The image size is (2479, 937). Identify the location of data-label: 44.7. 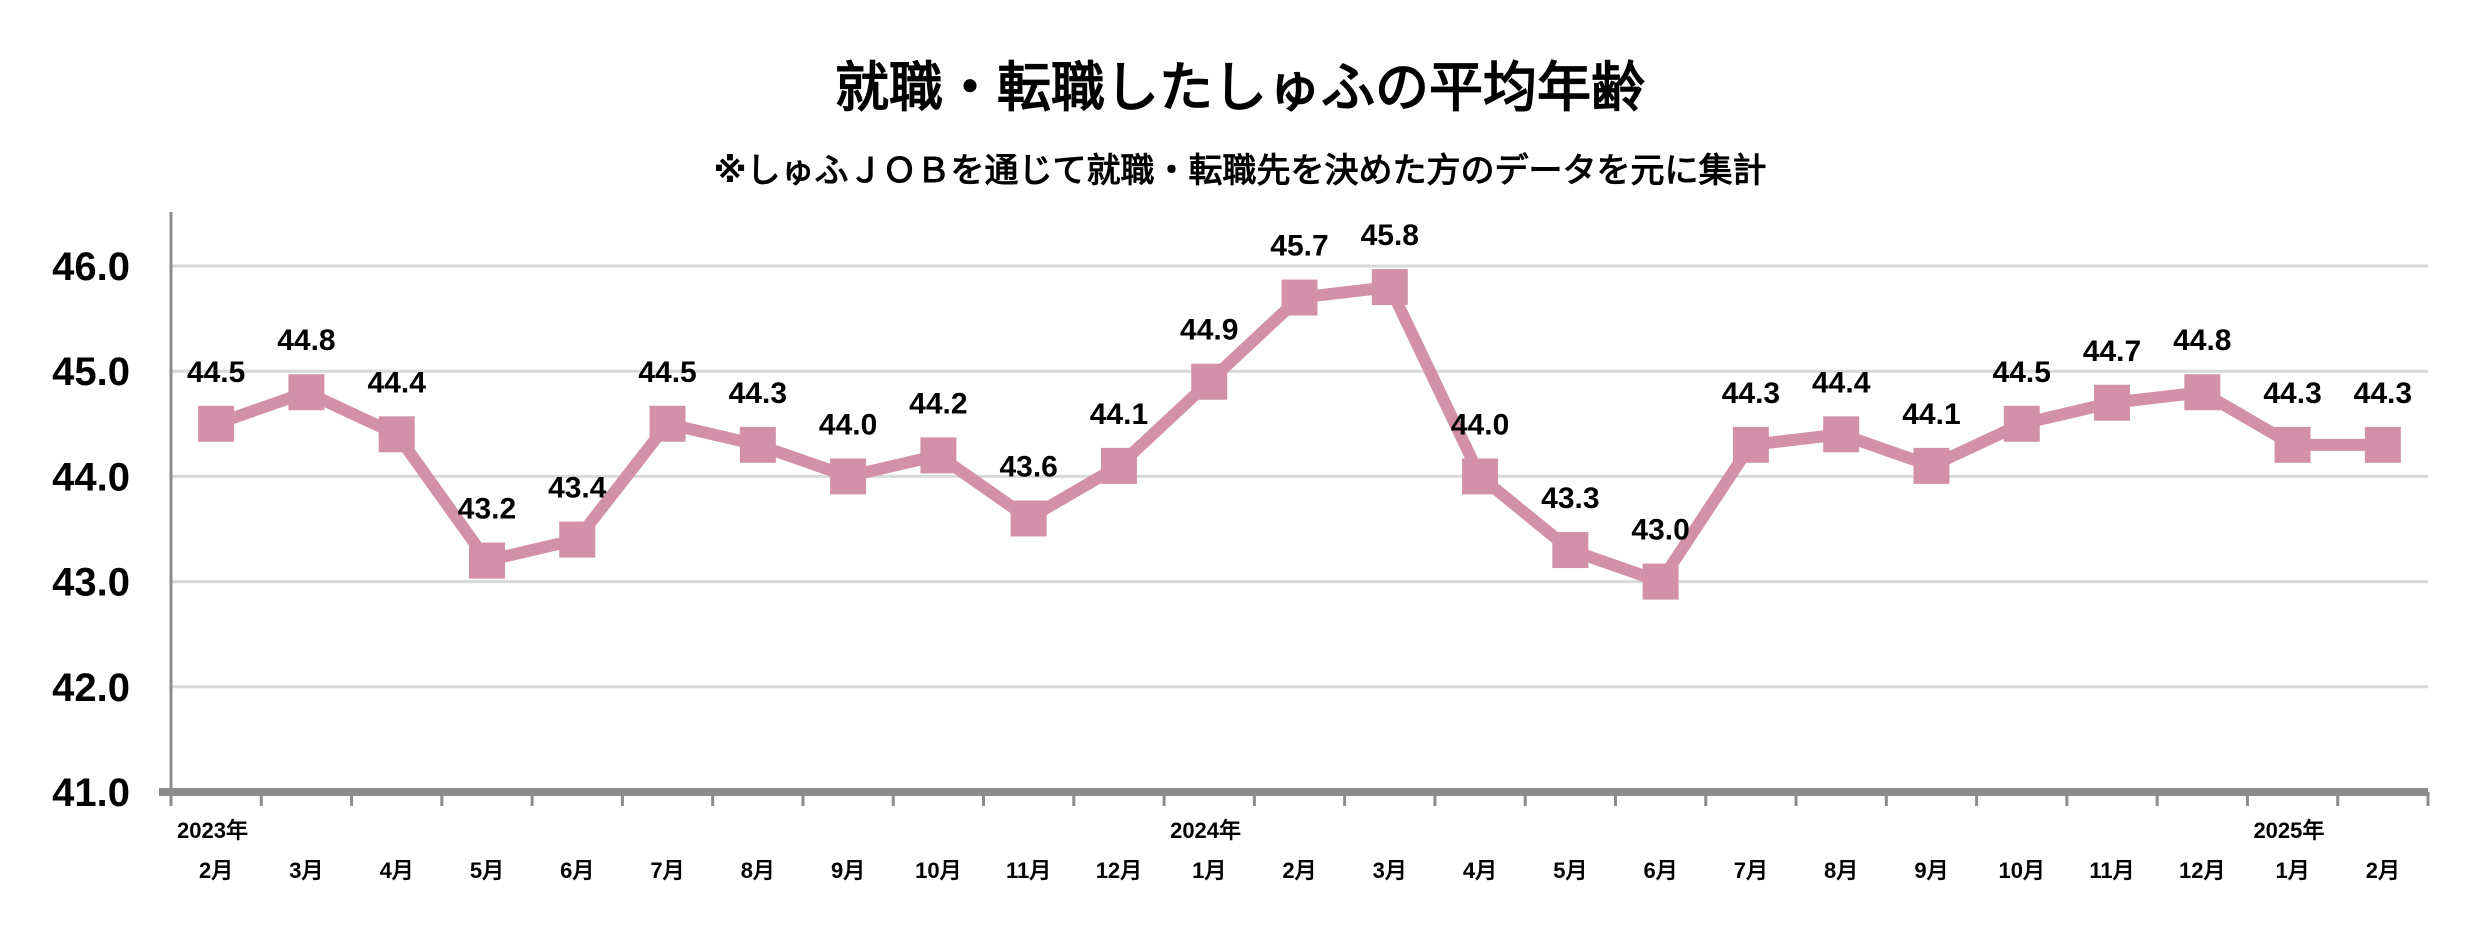
(2112, 351).